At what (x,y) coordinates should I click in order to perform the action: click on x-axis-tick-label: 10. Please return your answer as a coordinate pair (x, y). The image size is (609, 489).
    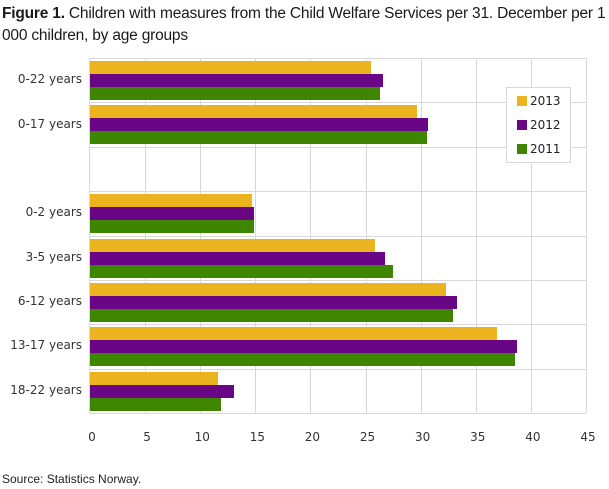
    Looking at the image, I should click on (202, 437).